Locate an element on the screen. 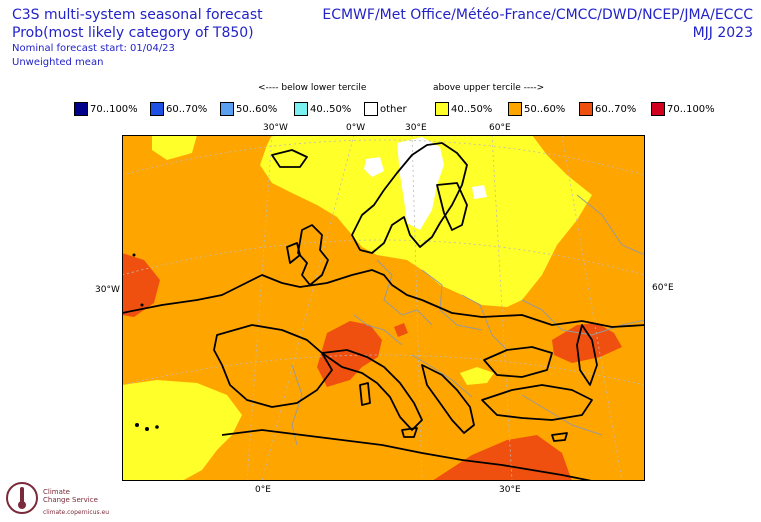 The width and height of the screenshot is (761, 522). lon-label-top: 30°E is located at coordinates (416, 128).